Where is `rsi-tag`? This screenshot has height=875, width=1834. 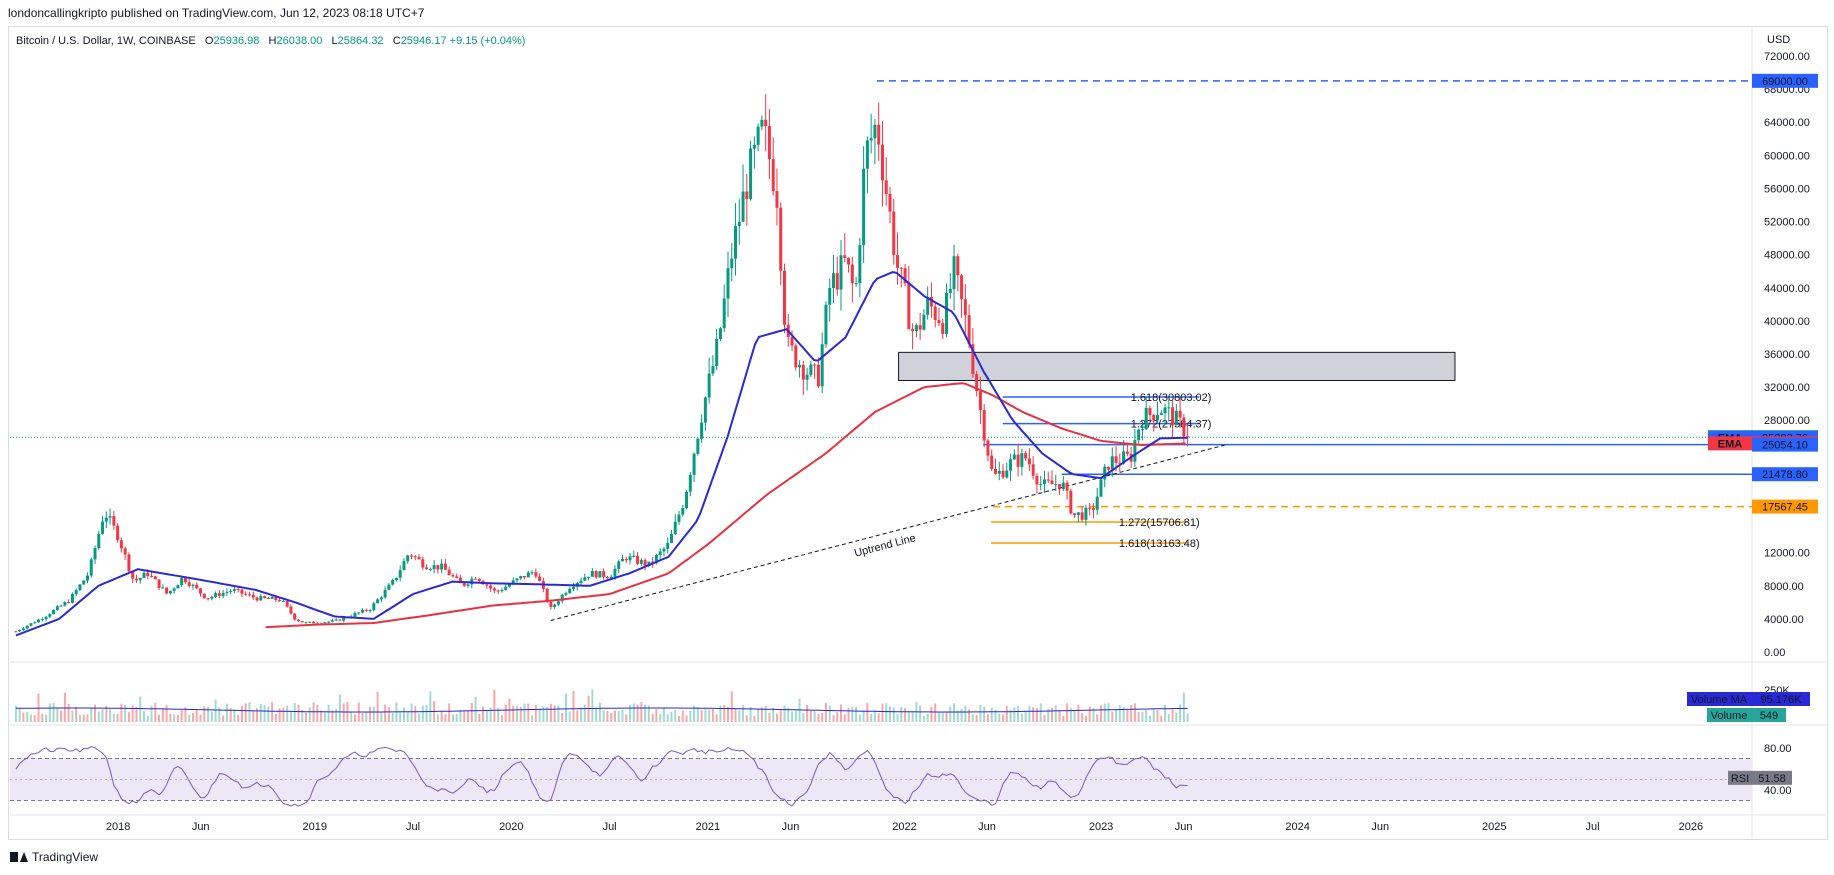
rsi-tag is located at coordinates (1740, 777).